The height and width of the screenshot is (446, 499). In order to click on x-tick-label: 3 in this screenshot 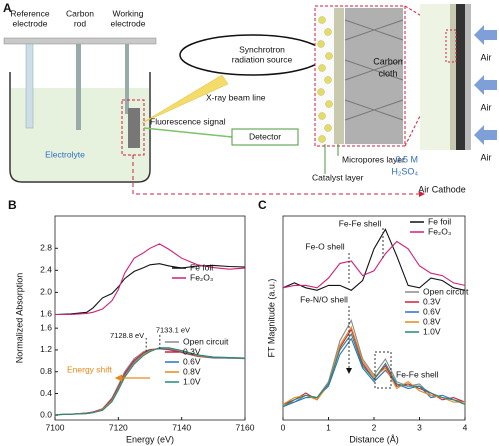, I will do `click(419, 427)`.